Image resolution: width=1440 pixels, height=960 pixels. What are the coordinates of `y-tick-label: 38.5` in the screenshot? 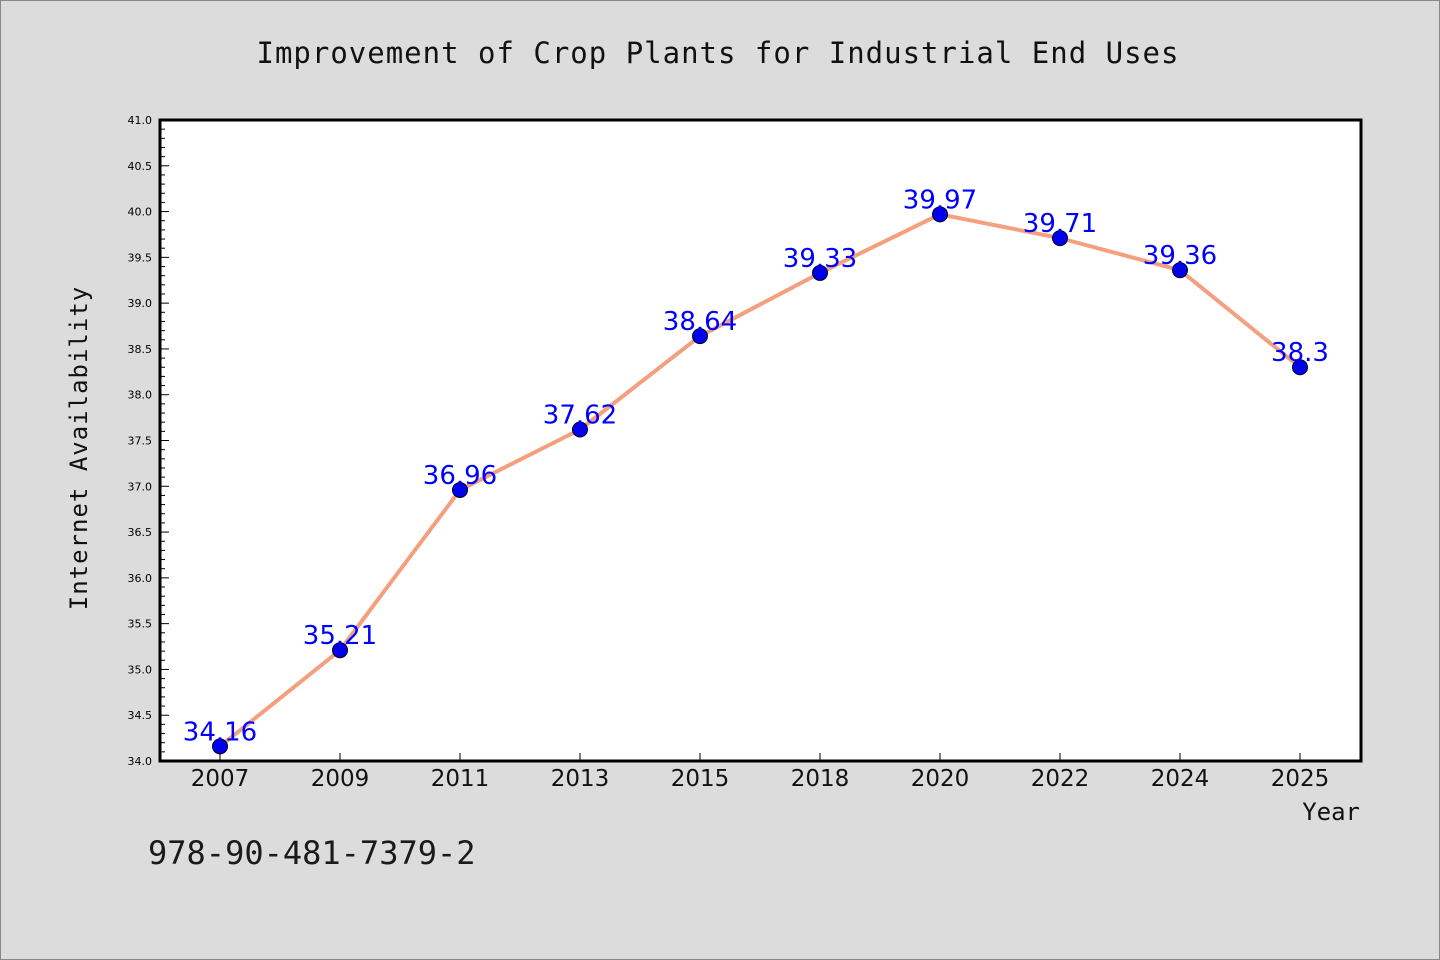 It's located at (140, 349).